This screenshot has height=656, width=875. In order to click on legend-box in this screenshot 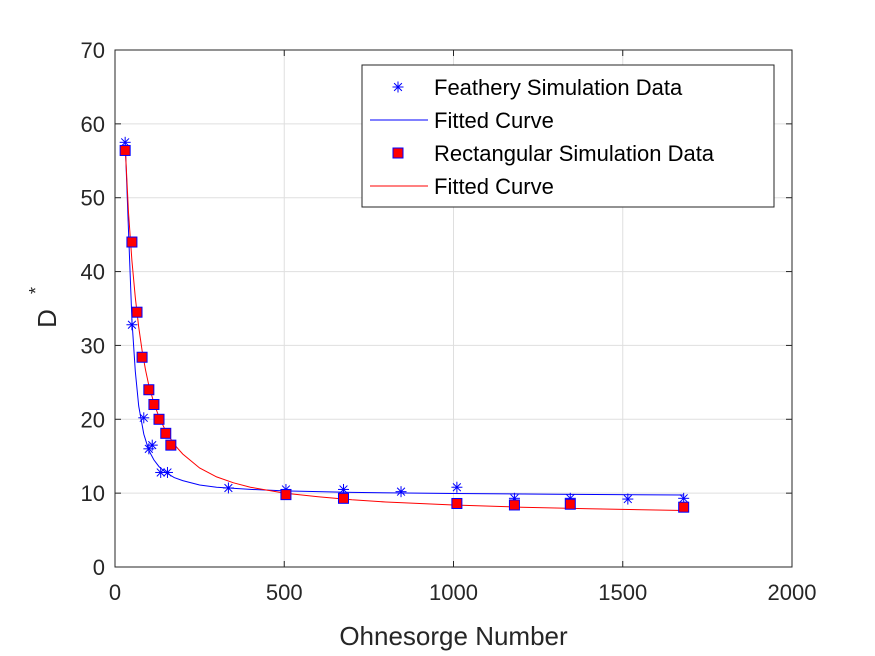, I will do `click(568, 136)`.